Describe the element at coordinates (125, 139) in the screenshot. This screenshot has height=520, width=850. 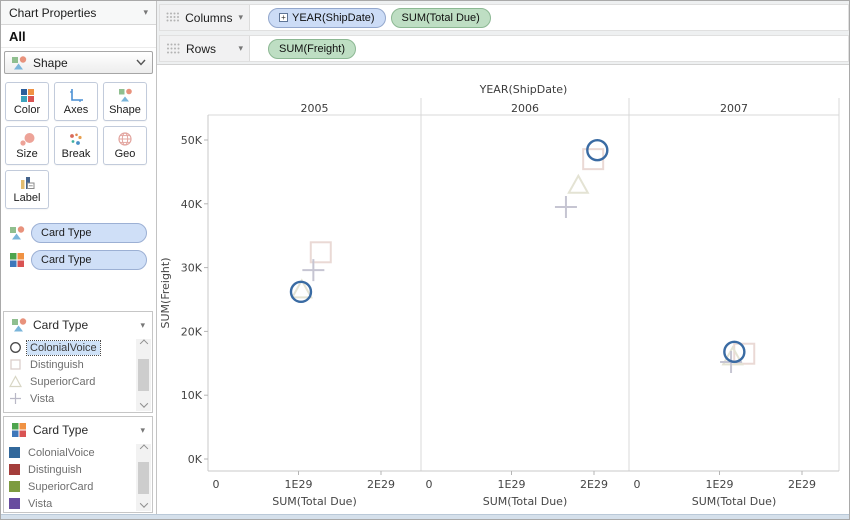
I see `geo-button-icon` at that location.